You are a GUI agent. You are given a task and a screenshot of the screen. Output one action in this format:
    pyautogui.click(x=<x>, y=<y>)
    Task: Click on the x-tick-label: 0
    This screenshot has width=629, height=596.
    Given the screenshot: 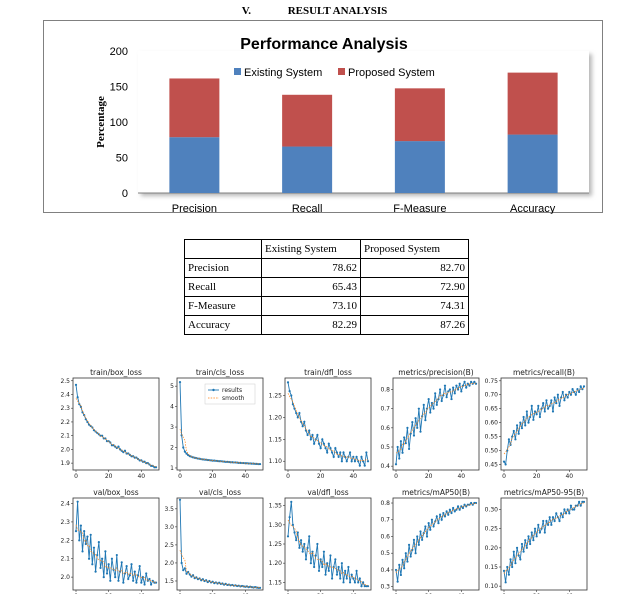 What is the action you would take?
    pyautogui.click(x=504, y=476)
    